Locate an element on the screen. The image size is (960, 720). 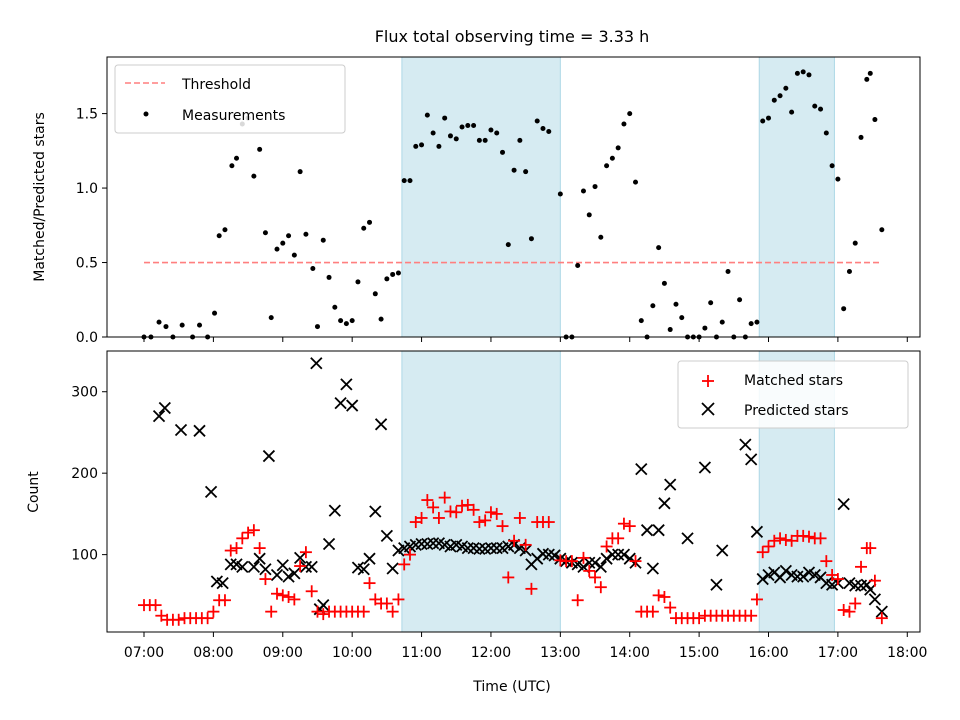
bottom-legend: Matched stars Predicted stars is located at coordinates (793, 394).